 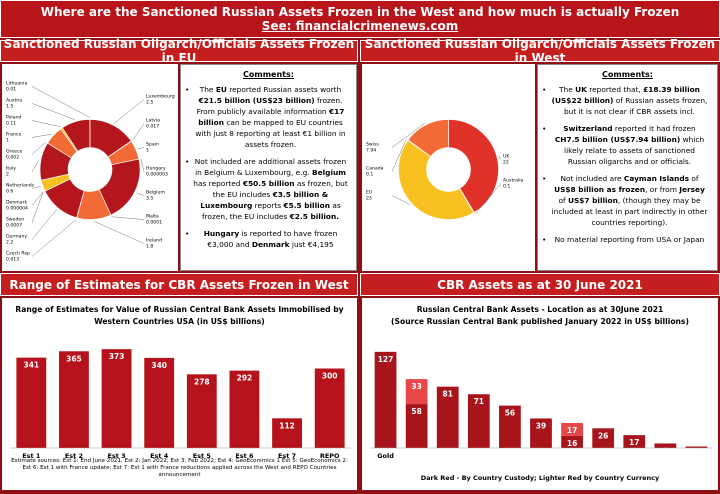 I want to click on slice-label: Denmark, so click(x=16, y=203).